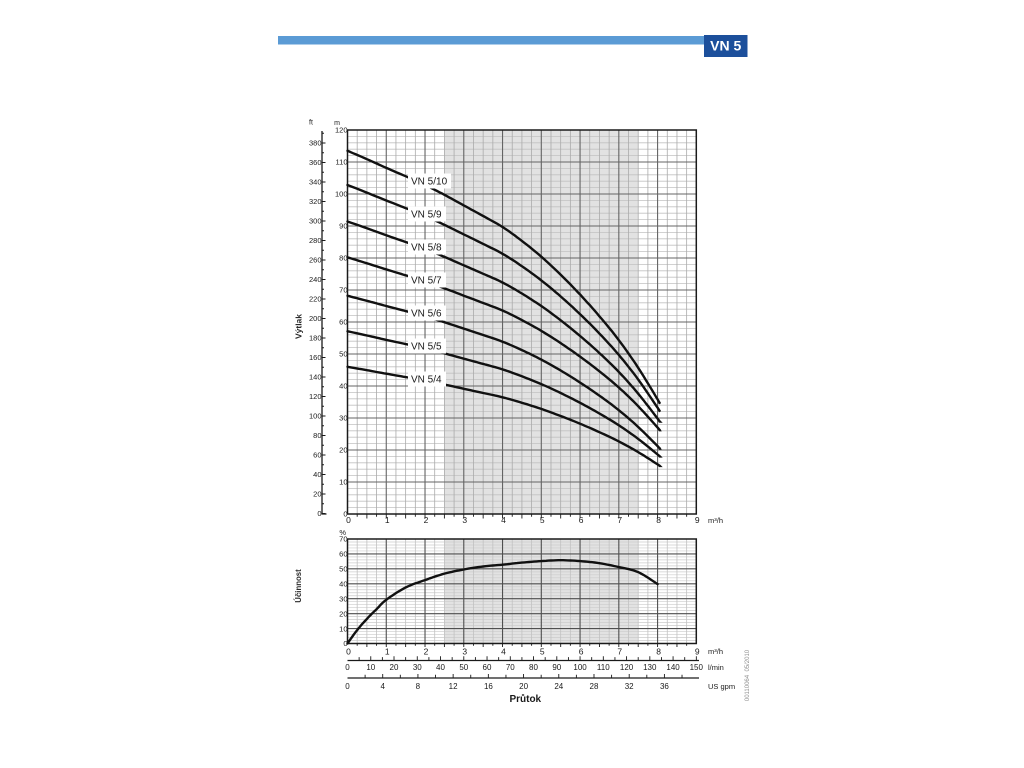 This screenshot has height=768, width=1024. Describe the element at coordinates (525, 699) in the screenshot. I see `svg-text: Průtok` at that location.